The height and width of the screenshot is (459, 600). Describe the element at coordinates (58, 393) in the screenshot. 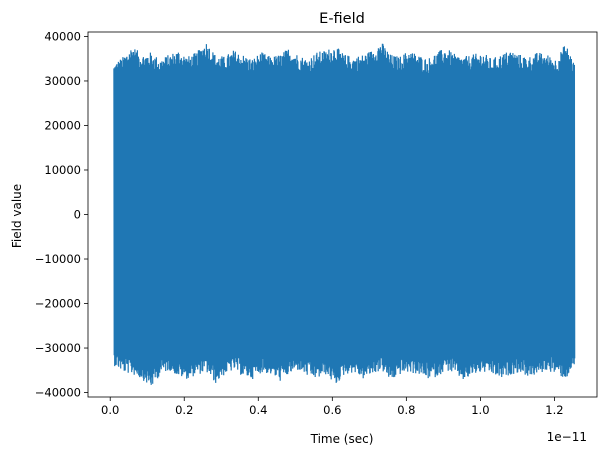

I see `y-tick-label: −40000` at that location.